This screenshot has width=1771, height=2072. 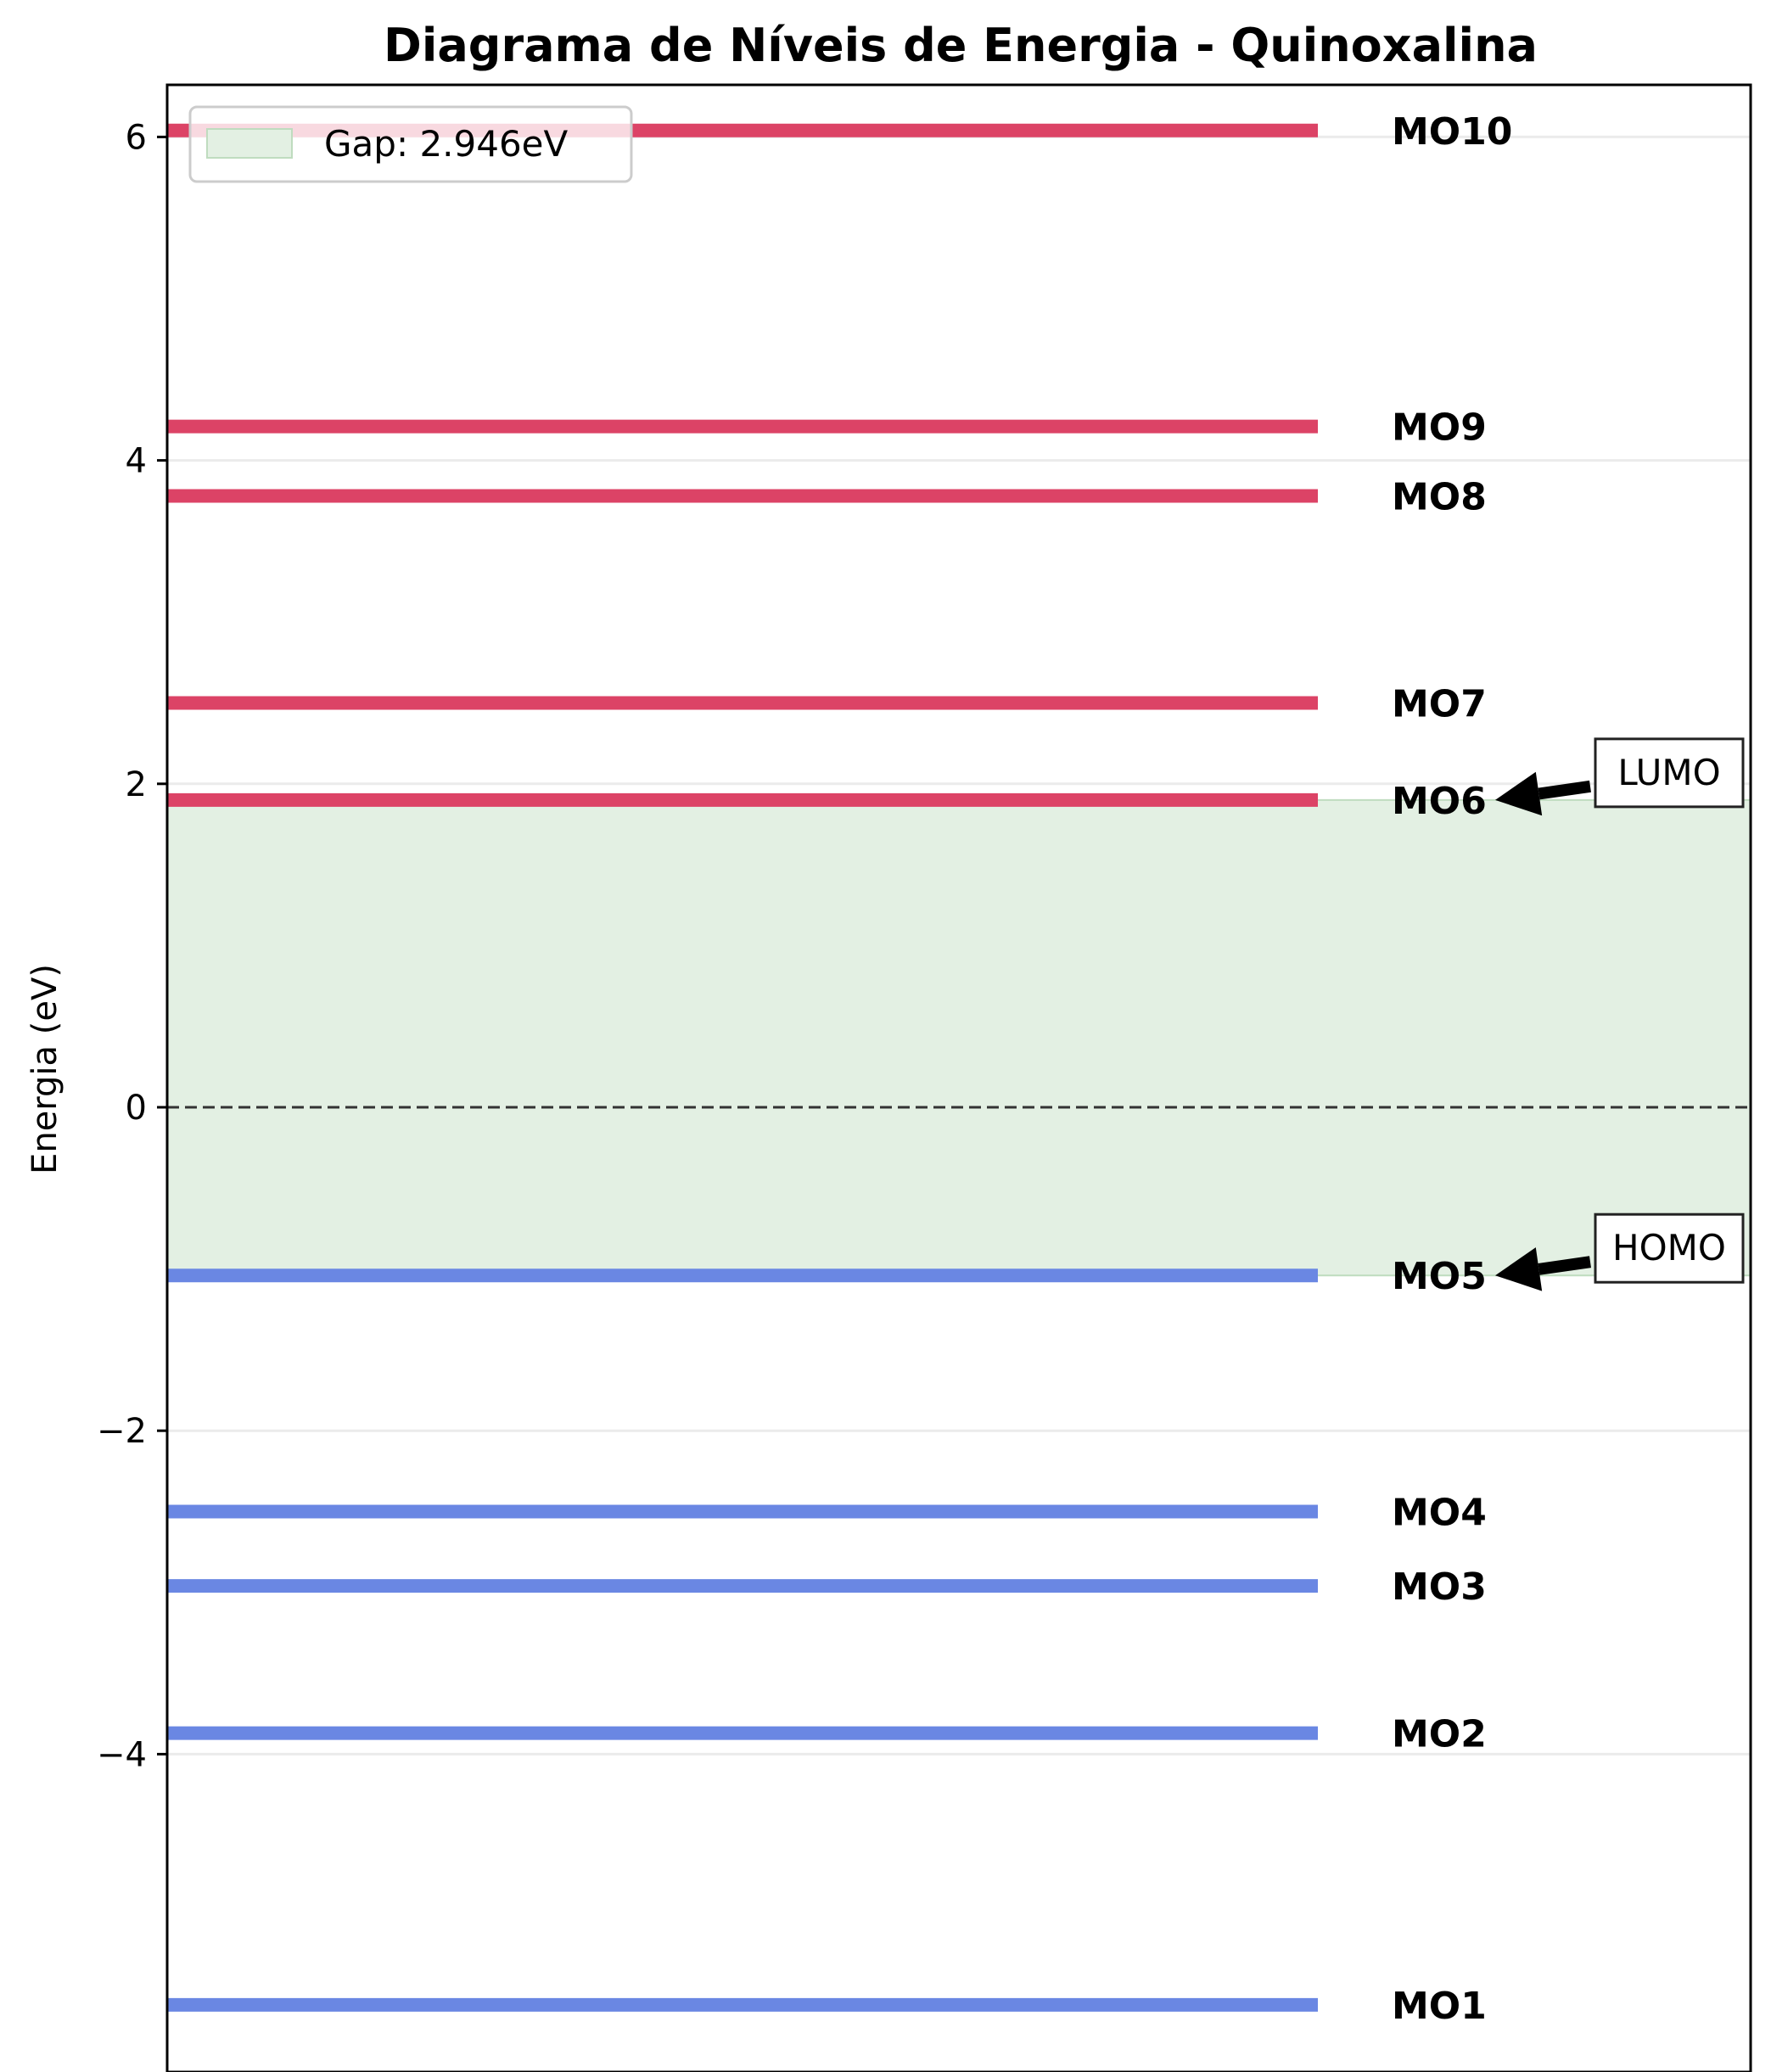 What do you see at coordinates (1439, 1513) in the screenshot?
I see `level-label-mo4: MO4` at bounding box center [1439, 1513].